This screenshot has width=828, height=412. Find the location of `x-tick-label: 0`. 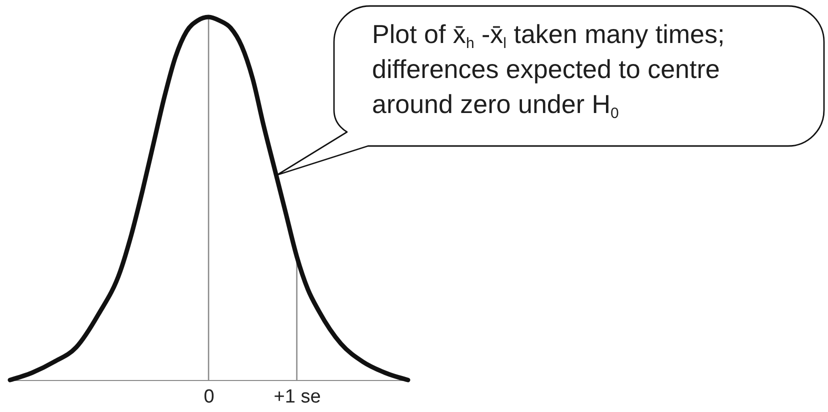

x-tick-label: 0 is located at coordinates (209, 397).